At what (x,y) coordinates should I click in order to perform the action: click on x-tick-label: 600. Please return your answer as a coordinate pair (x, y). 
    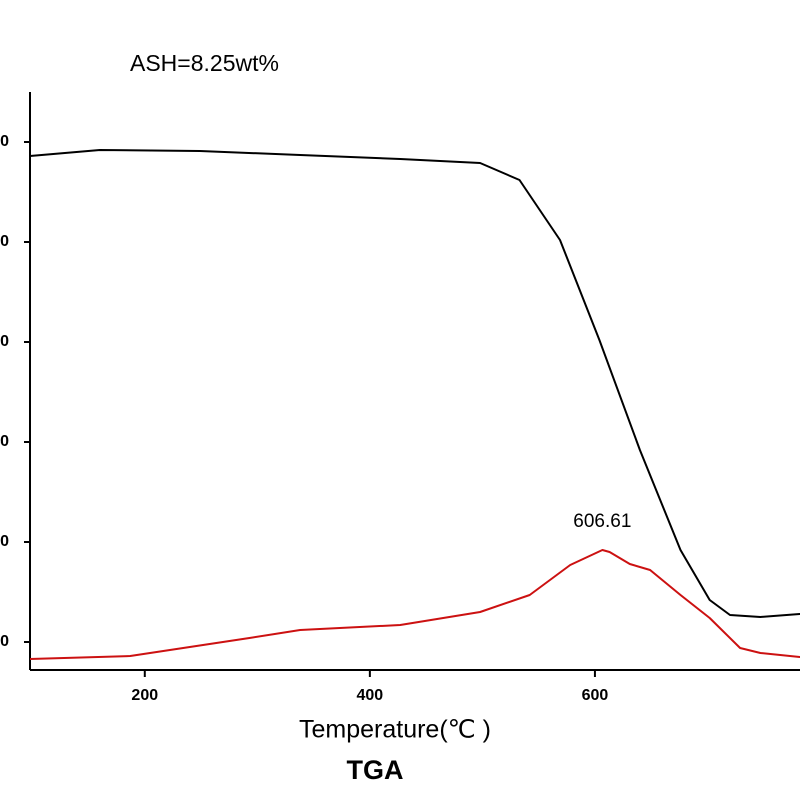
    Looking at the image, I should click on (595, 695).